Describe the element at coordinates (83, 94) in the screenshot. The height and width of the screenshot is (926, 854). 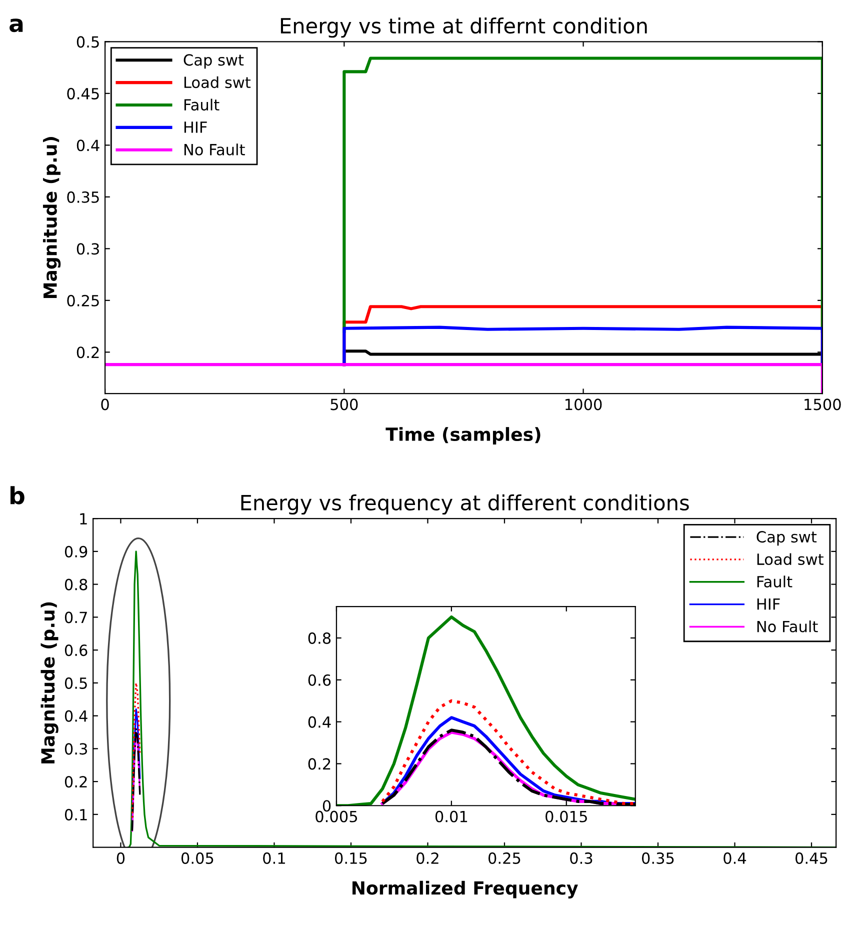
I see `y-tick-label: 0.45` at that location.